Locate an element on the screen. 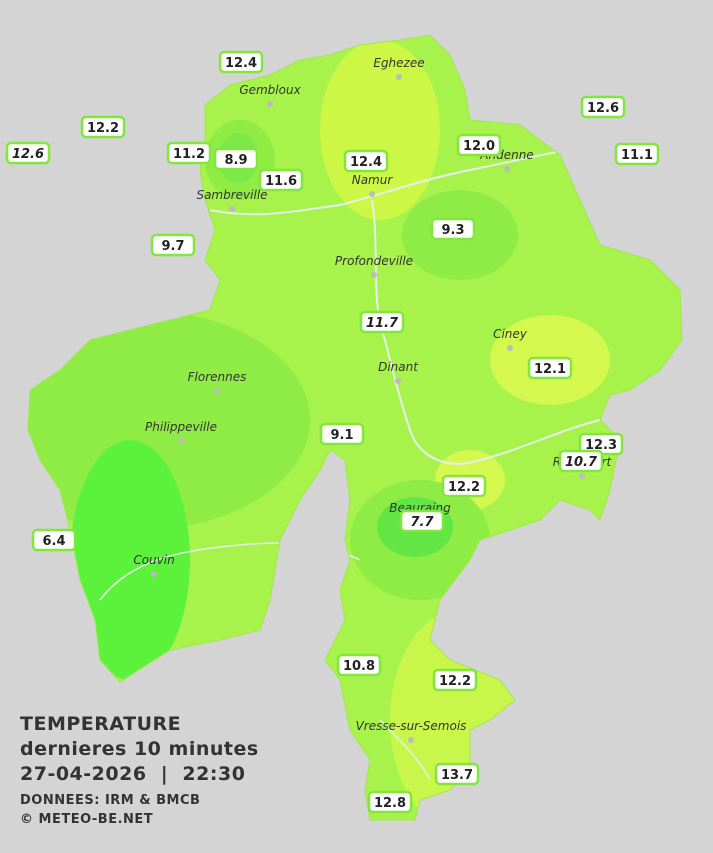  station: 7.7 is located at coordinates (422, 521).